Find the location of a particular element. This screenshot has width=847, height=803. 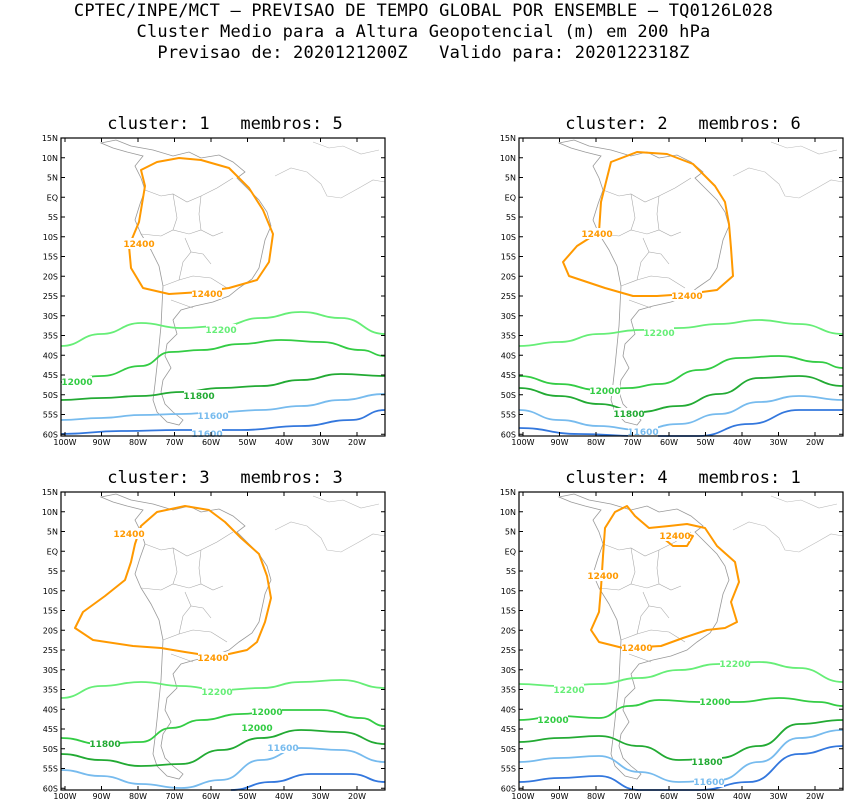

map-frame is located at coordinates (681, 641).